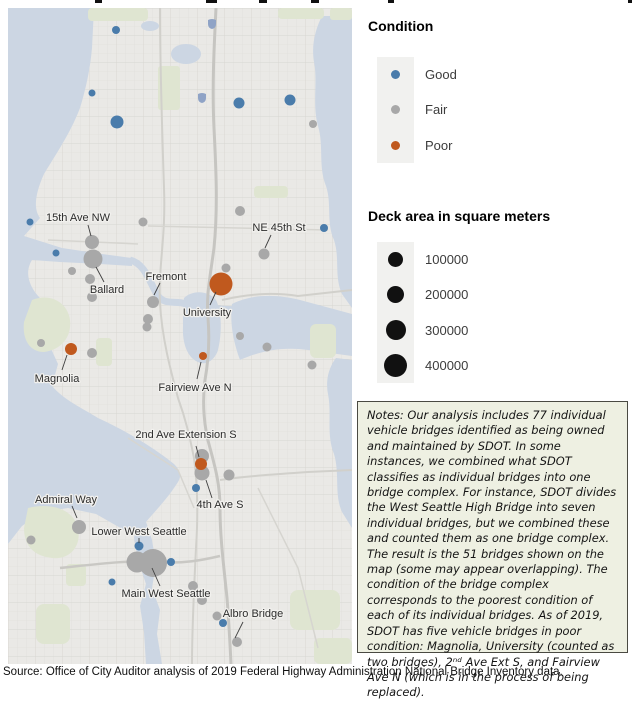 The image size is (632, 701). I want to click on size-legend-rows: 100000 200000 300000 400000, so click(487, 312).